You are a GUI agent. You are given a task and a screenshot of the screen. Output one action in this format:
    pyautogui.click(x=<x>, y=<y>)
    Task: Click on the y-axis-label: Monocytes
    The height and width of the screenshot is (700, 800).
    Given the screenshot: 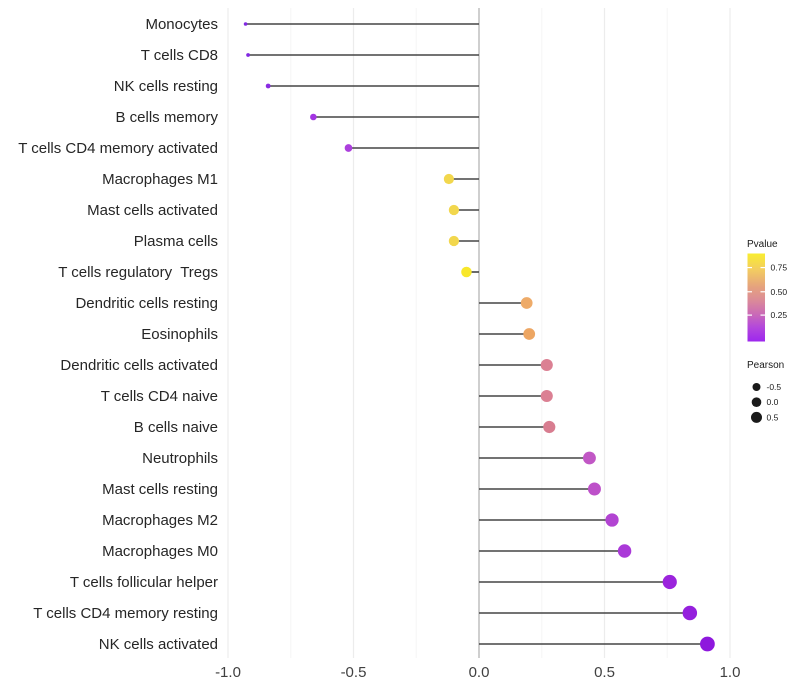 What is the action you would take?
    pyautogui.click(x=181, y=24)
    